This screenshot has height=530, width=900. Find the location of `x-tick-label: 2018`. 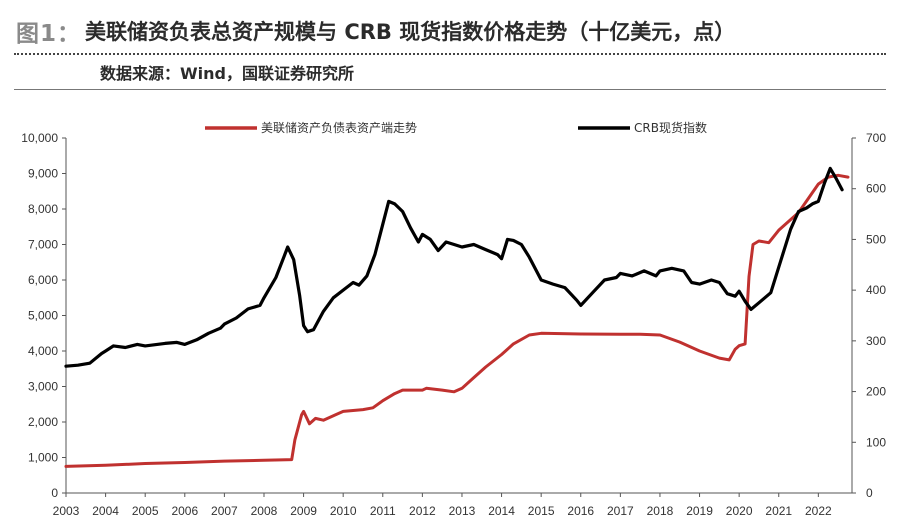

x-tick-label: 2018 is located at coordinates (660, 511).